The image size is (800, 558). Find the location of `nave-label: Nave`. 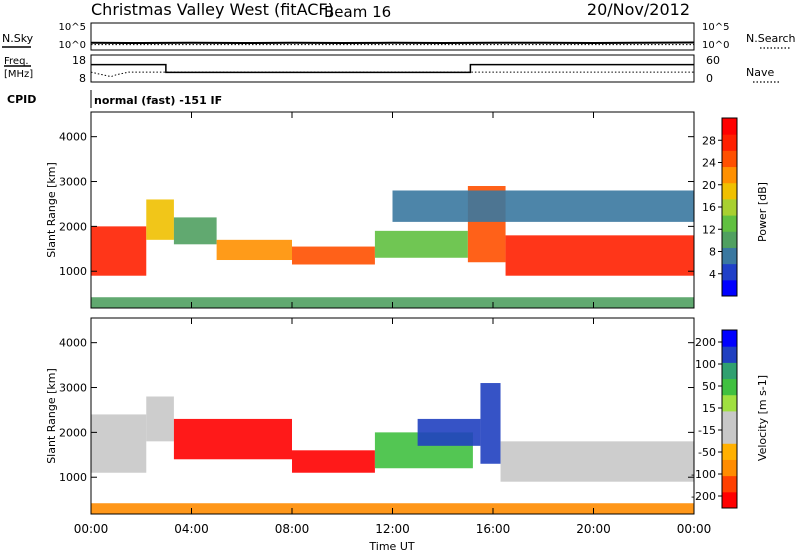

nave-label: Nave is located at coordinates (760, 72).